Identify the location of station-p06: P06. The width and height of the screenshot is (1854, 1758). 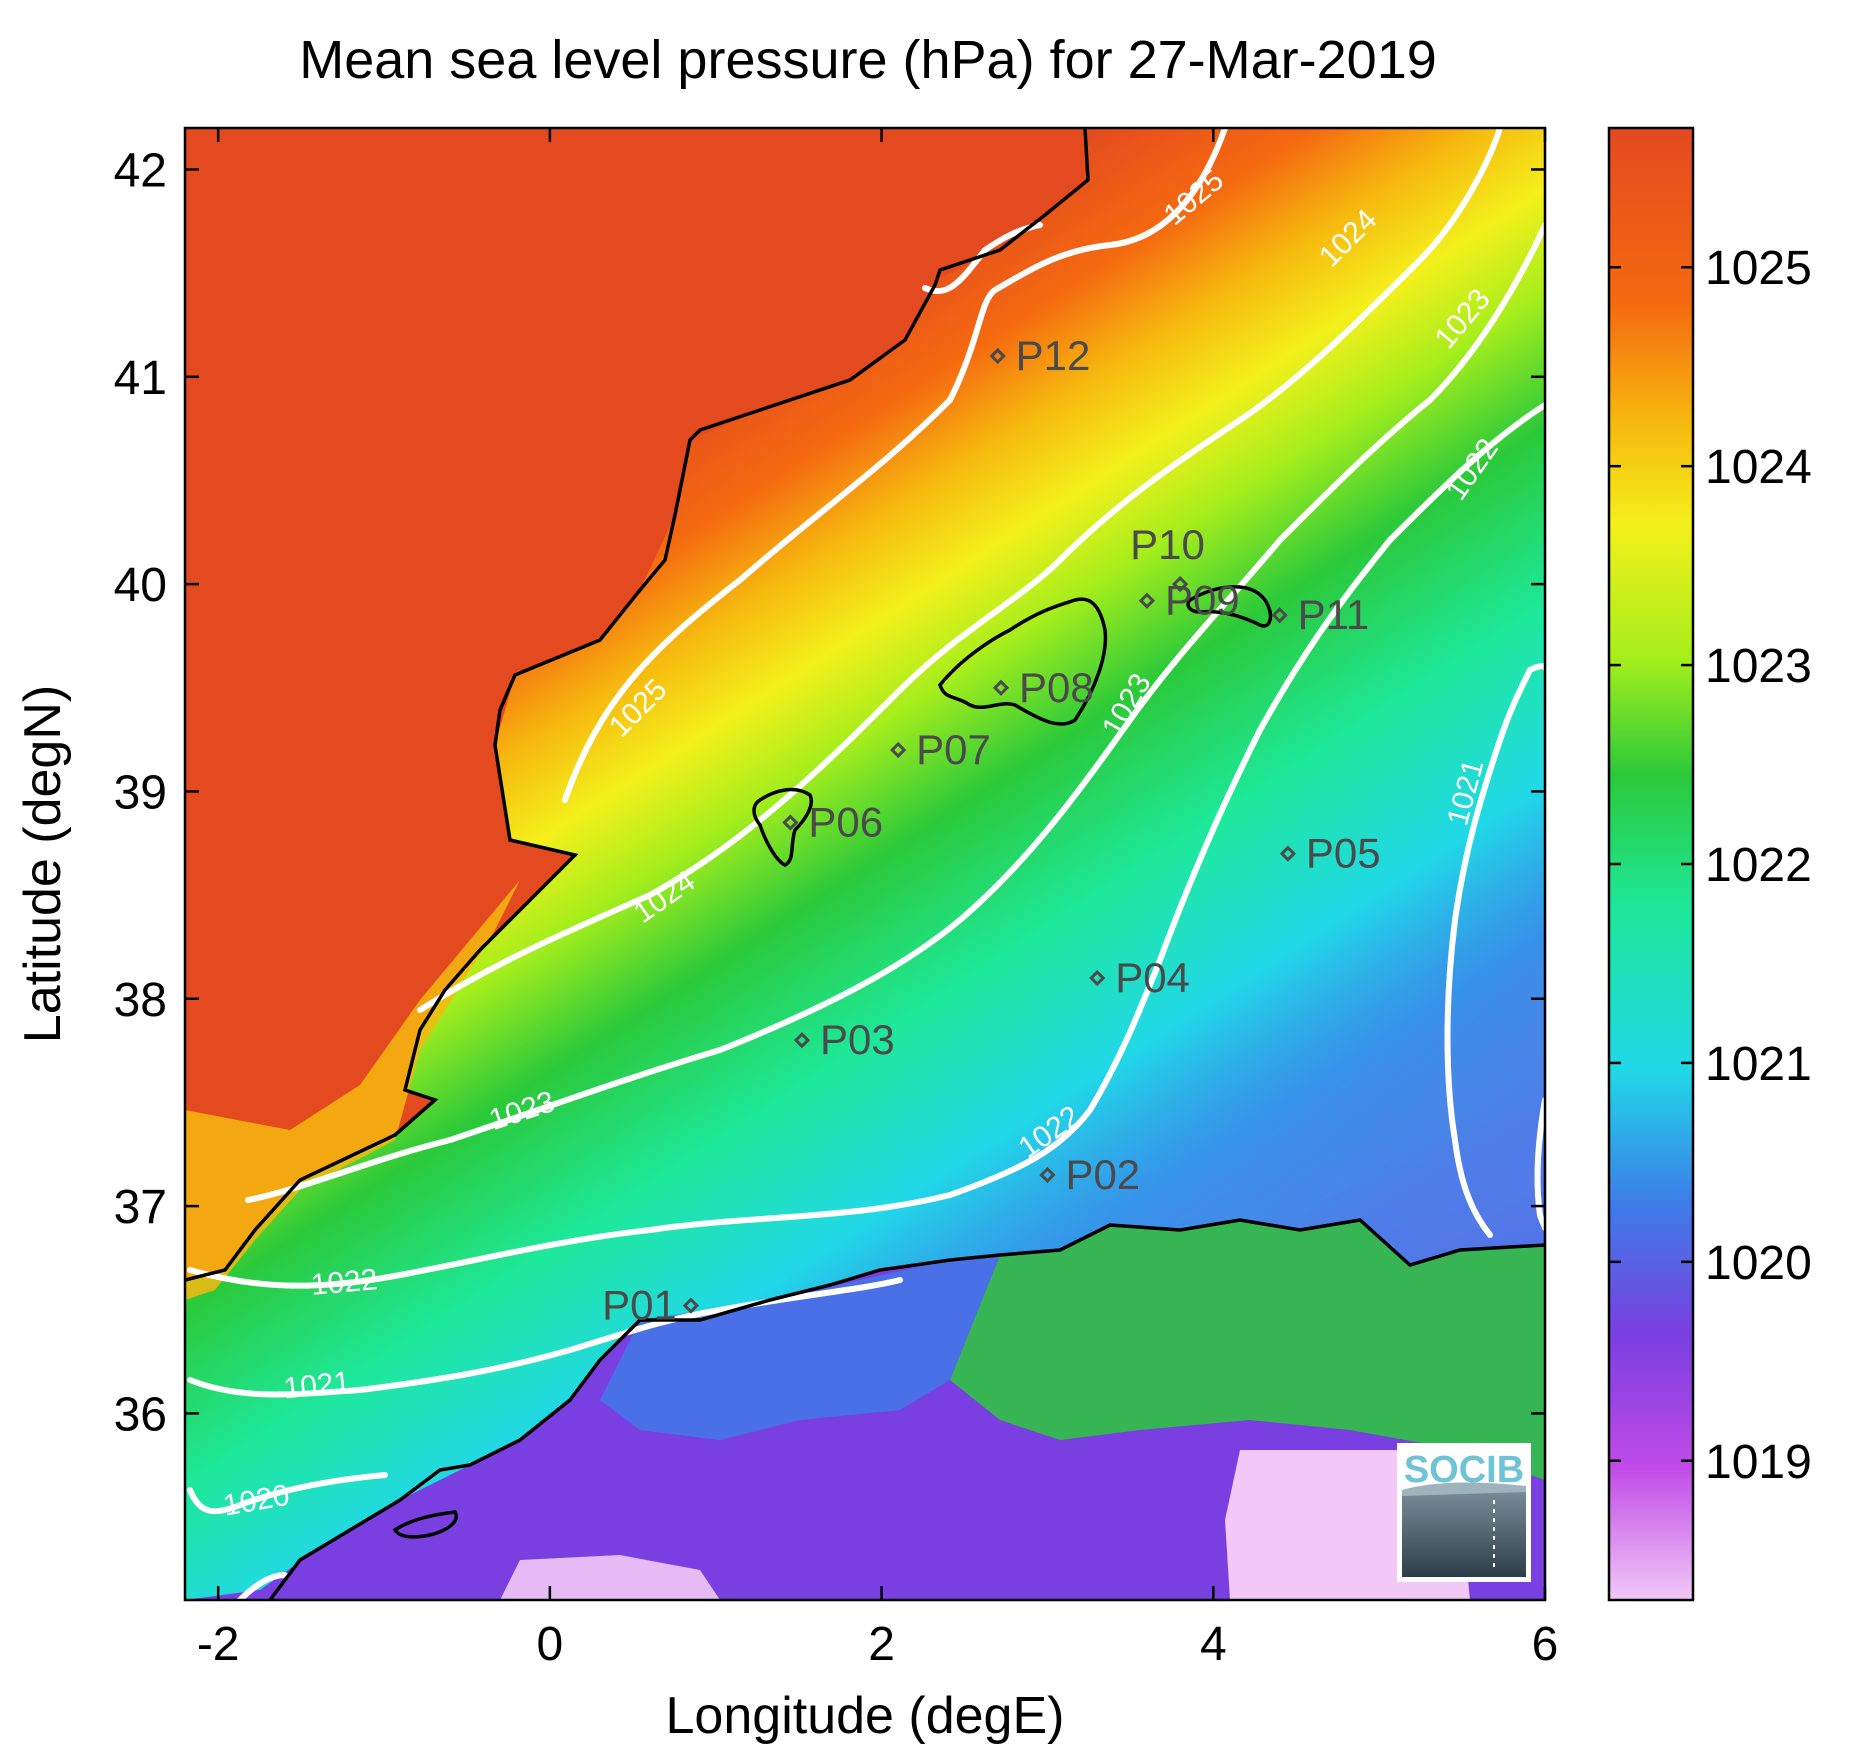
(832, 822).